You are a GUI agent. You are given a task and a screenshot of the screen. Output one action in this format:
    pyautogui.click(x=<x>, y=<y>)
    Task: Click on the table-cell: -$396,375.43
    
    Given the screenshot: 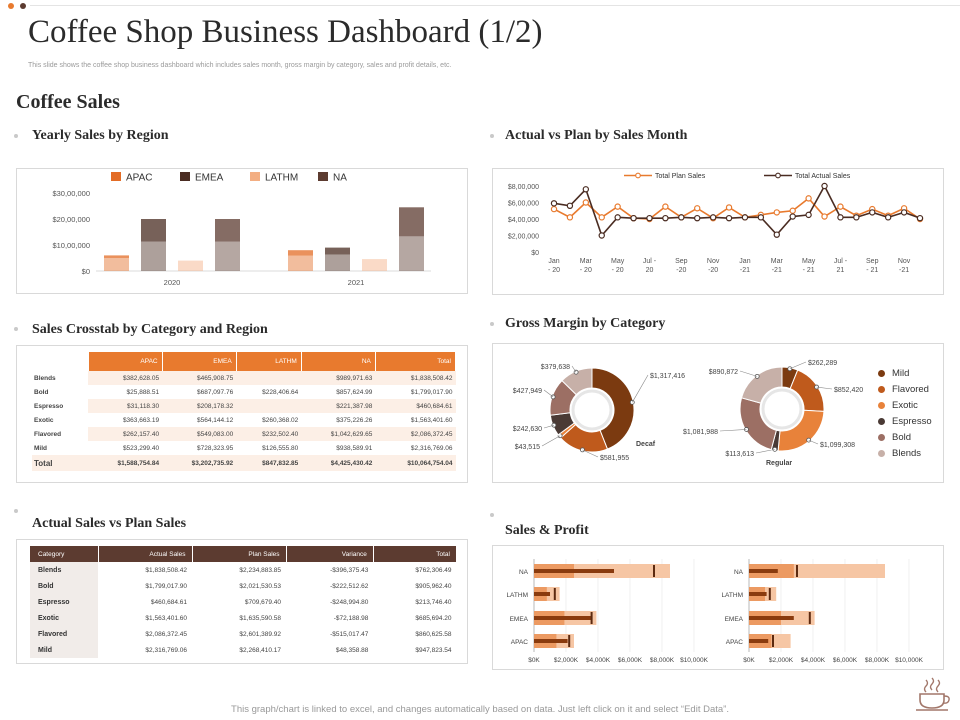 What is the action you would take?
    pyautogui.click(x=349, y=570)
    